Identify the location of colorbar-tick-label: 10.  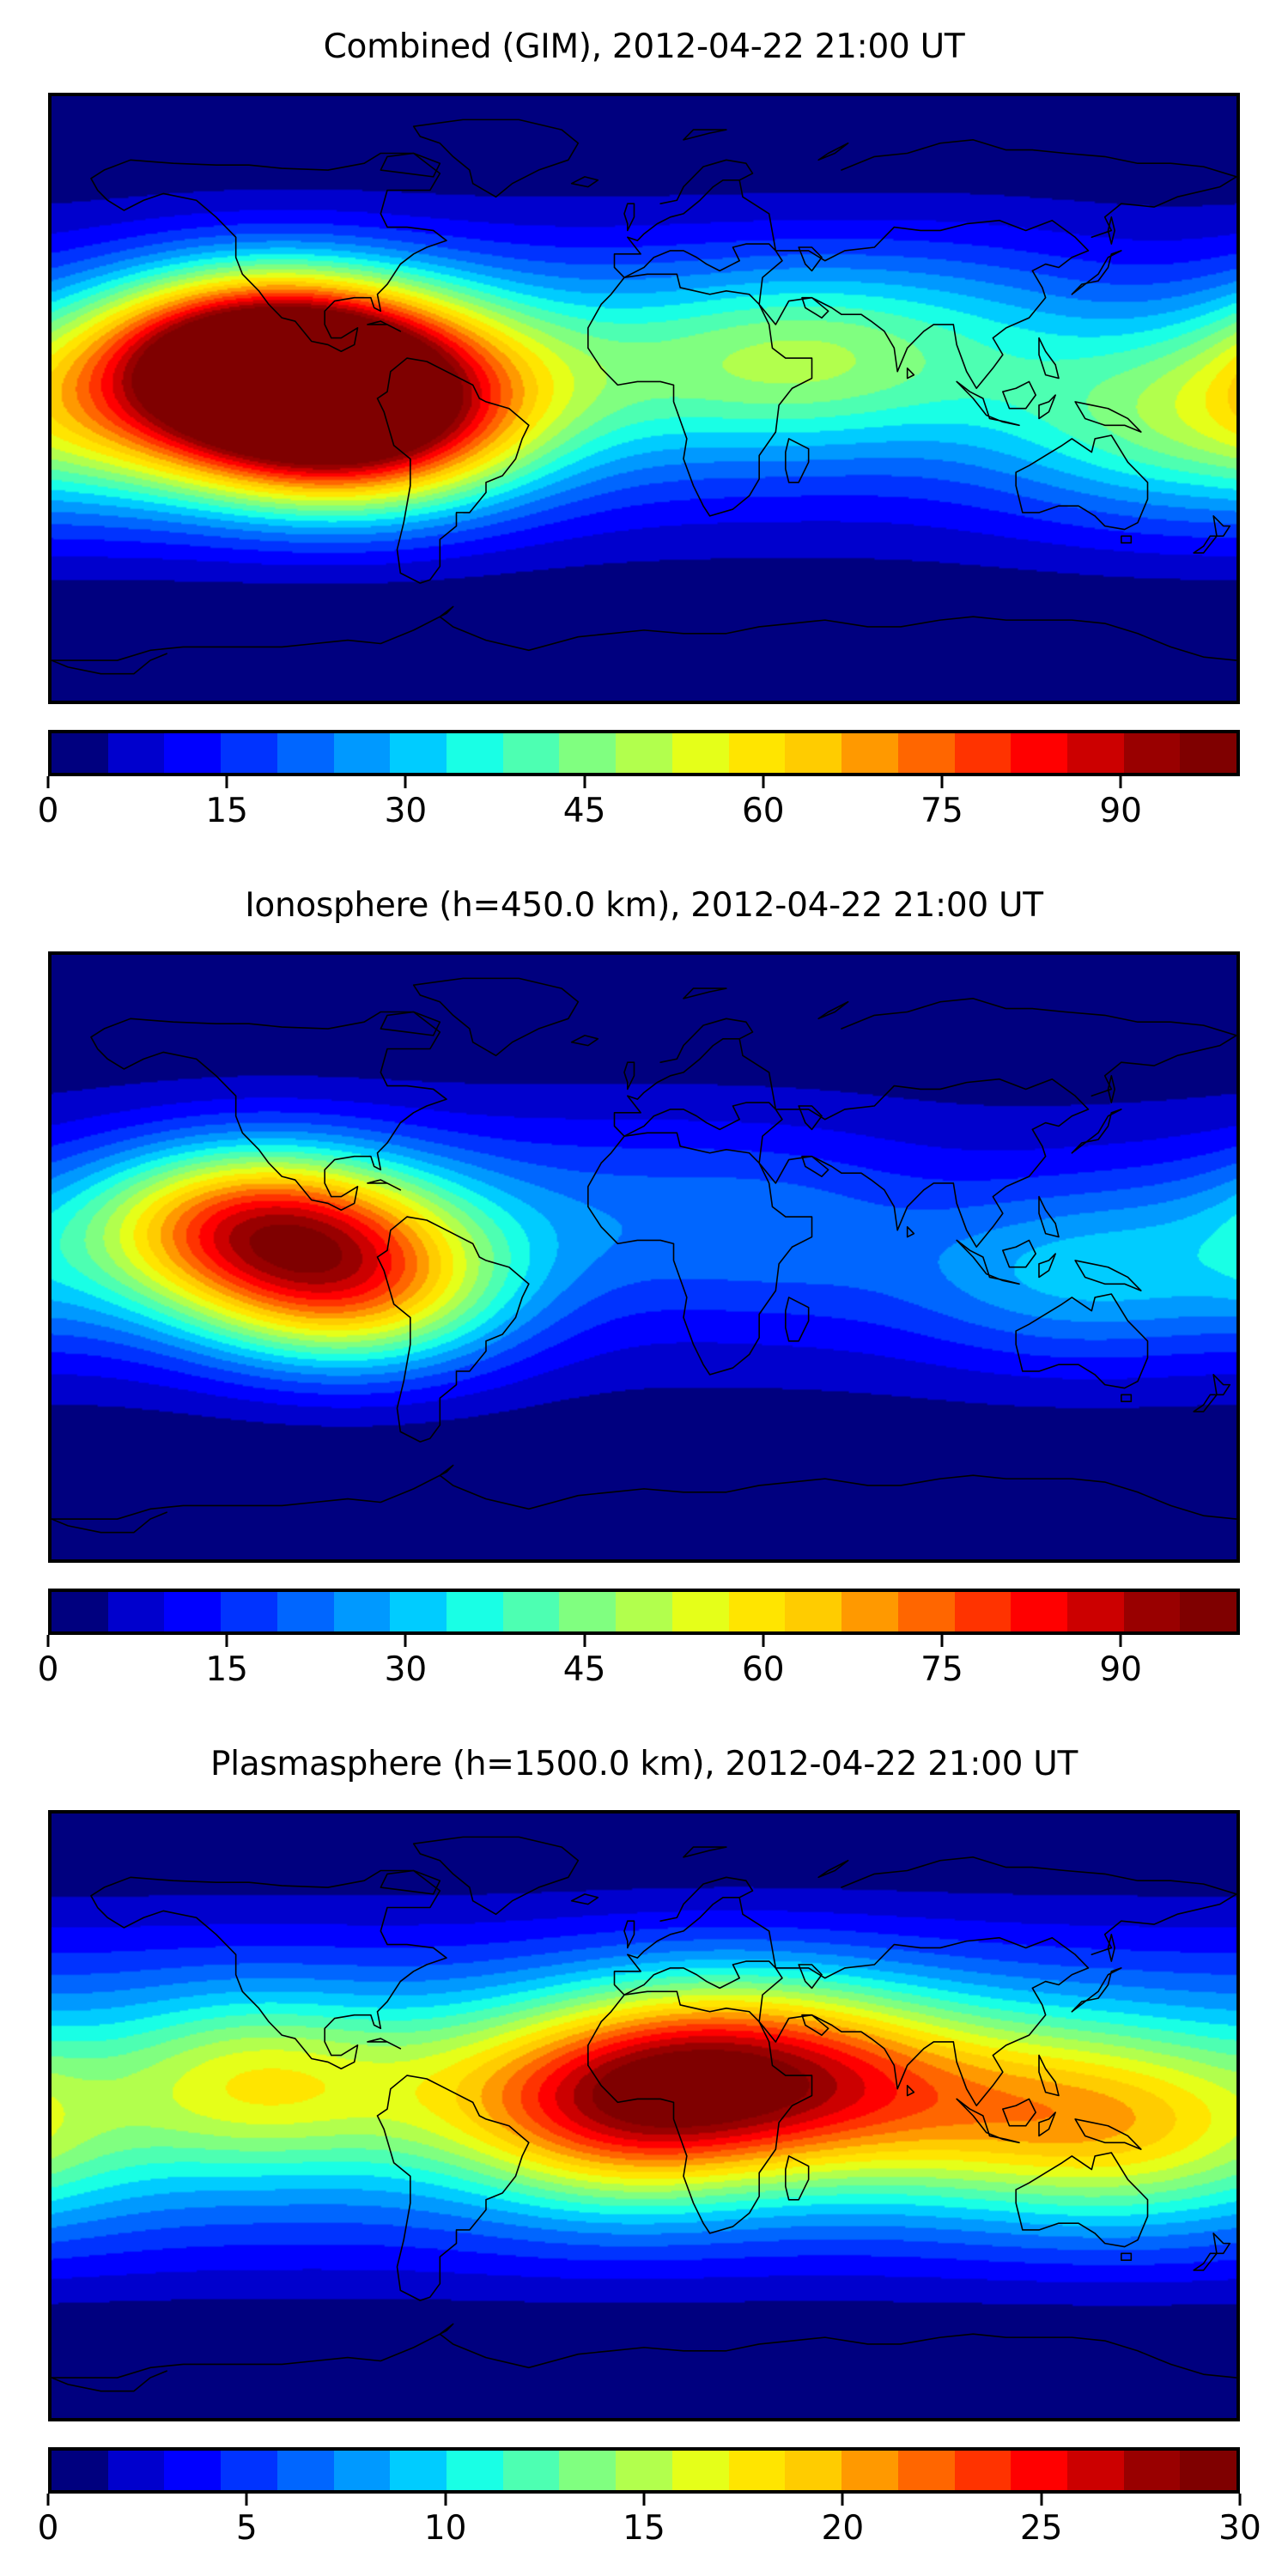
(445, 2529).